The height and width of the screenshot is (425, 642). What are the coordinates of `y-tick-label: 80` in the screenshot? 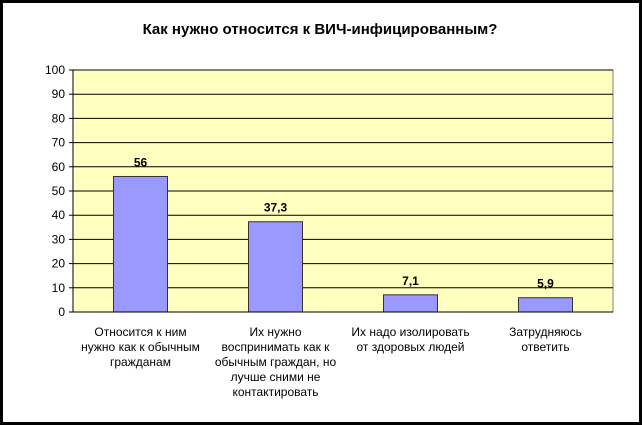 It's located at (59, 118).